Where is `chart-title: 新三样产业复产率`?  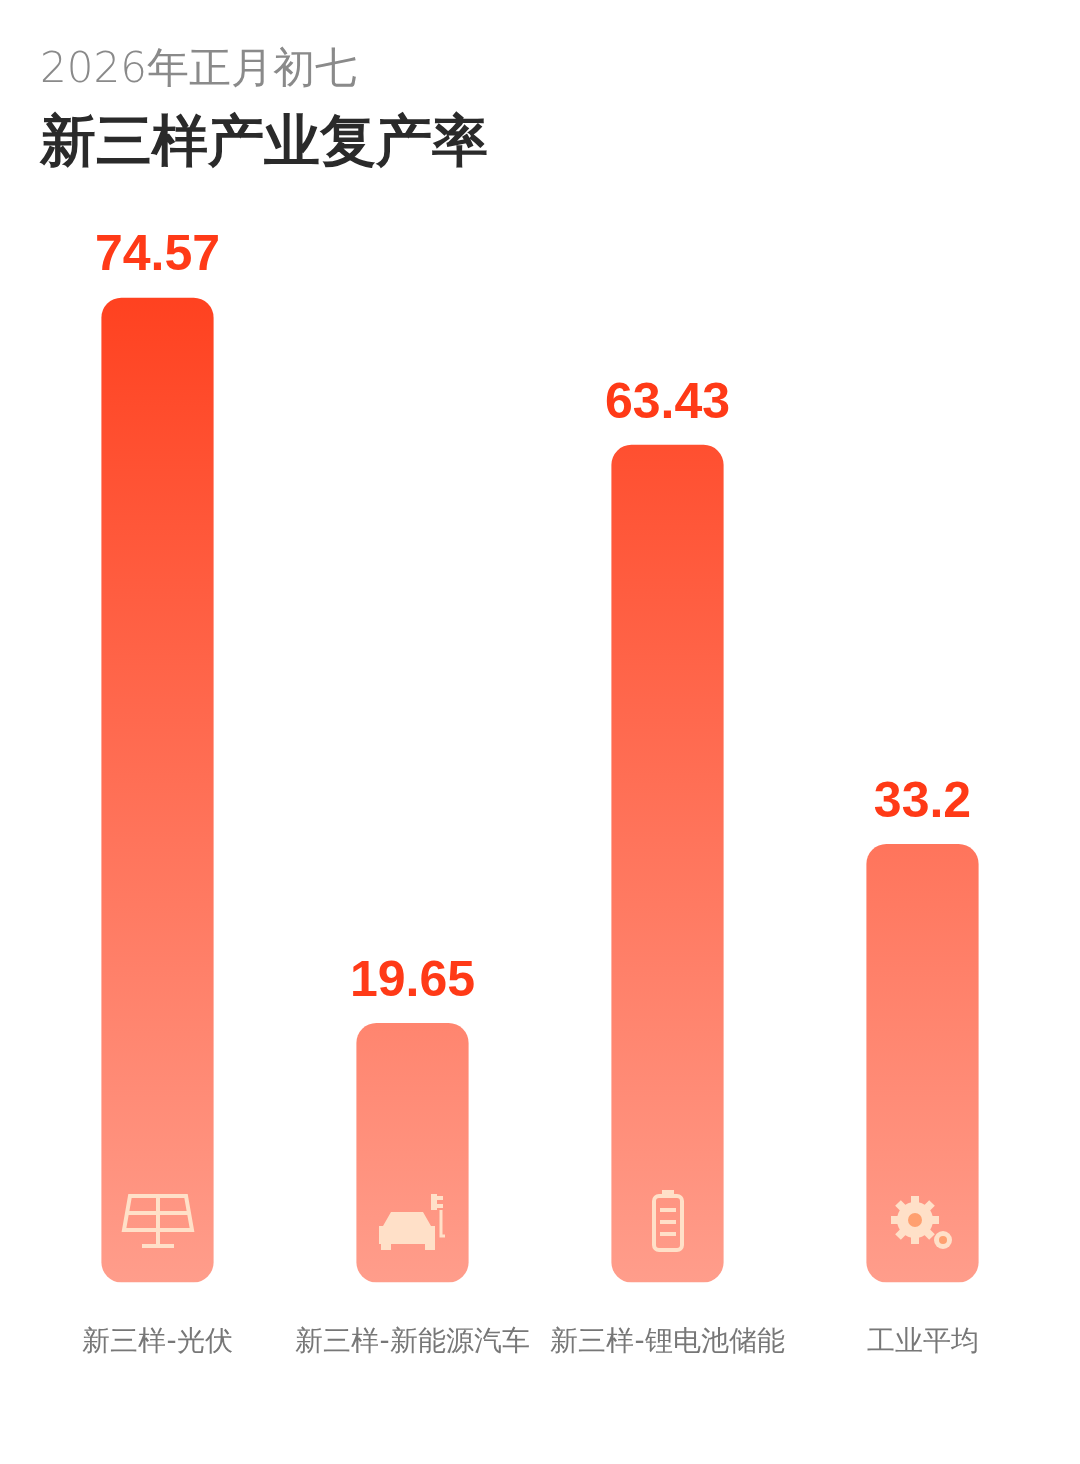
chart-title: 新三样产业复产率 is located at coordinates (264, 140).